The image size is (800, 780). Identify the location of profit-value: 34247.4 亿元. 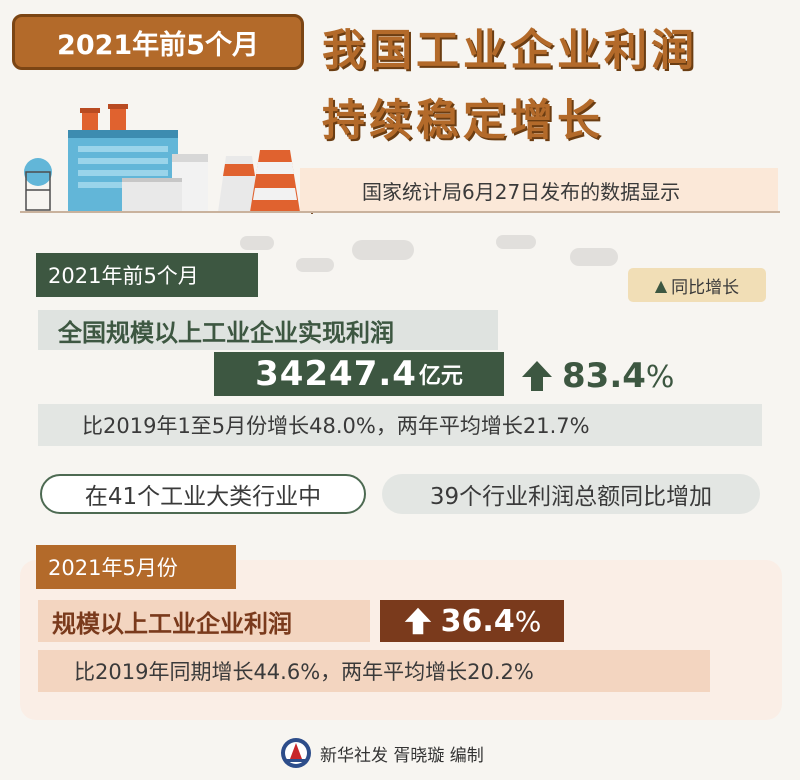
(359, 374).